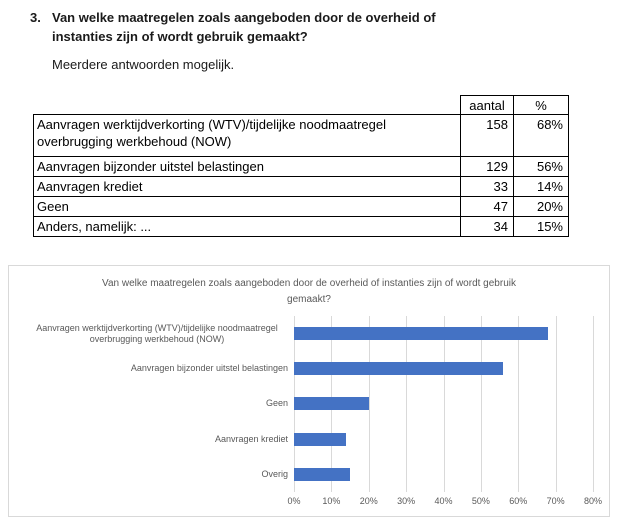  Describe the element at coordinates (309, 299) in the screenshot. I see `chart-title-line-2: gemaakt?` at that location.